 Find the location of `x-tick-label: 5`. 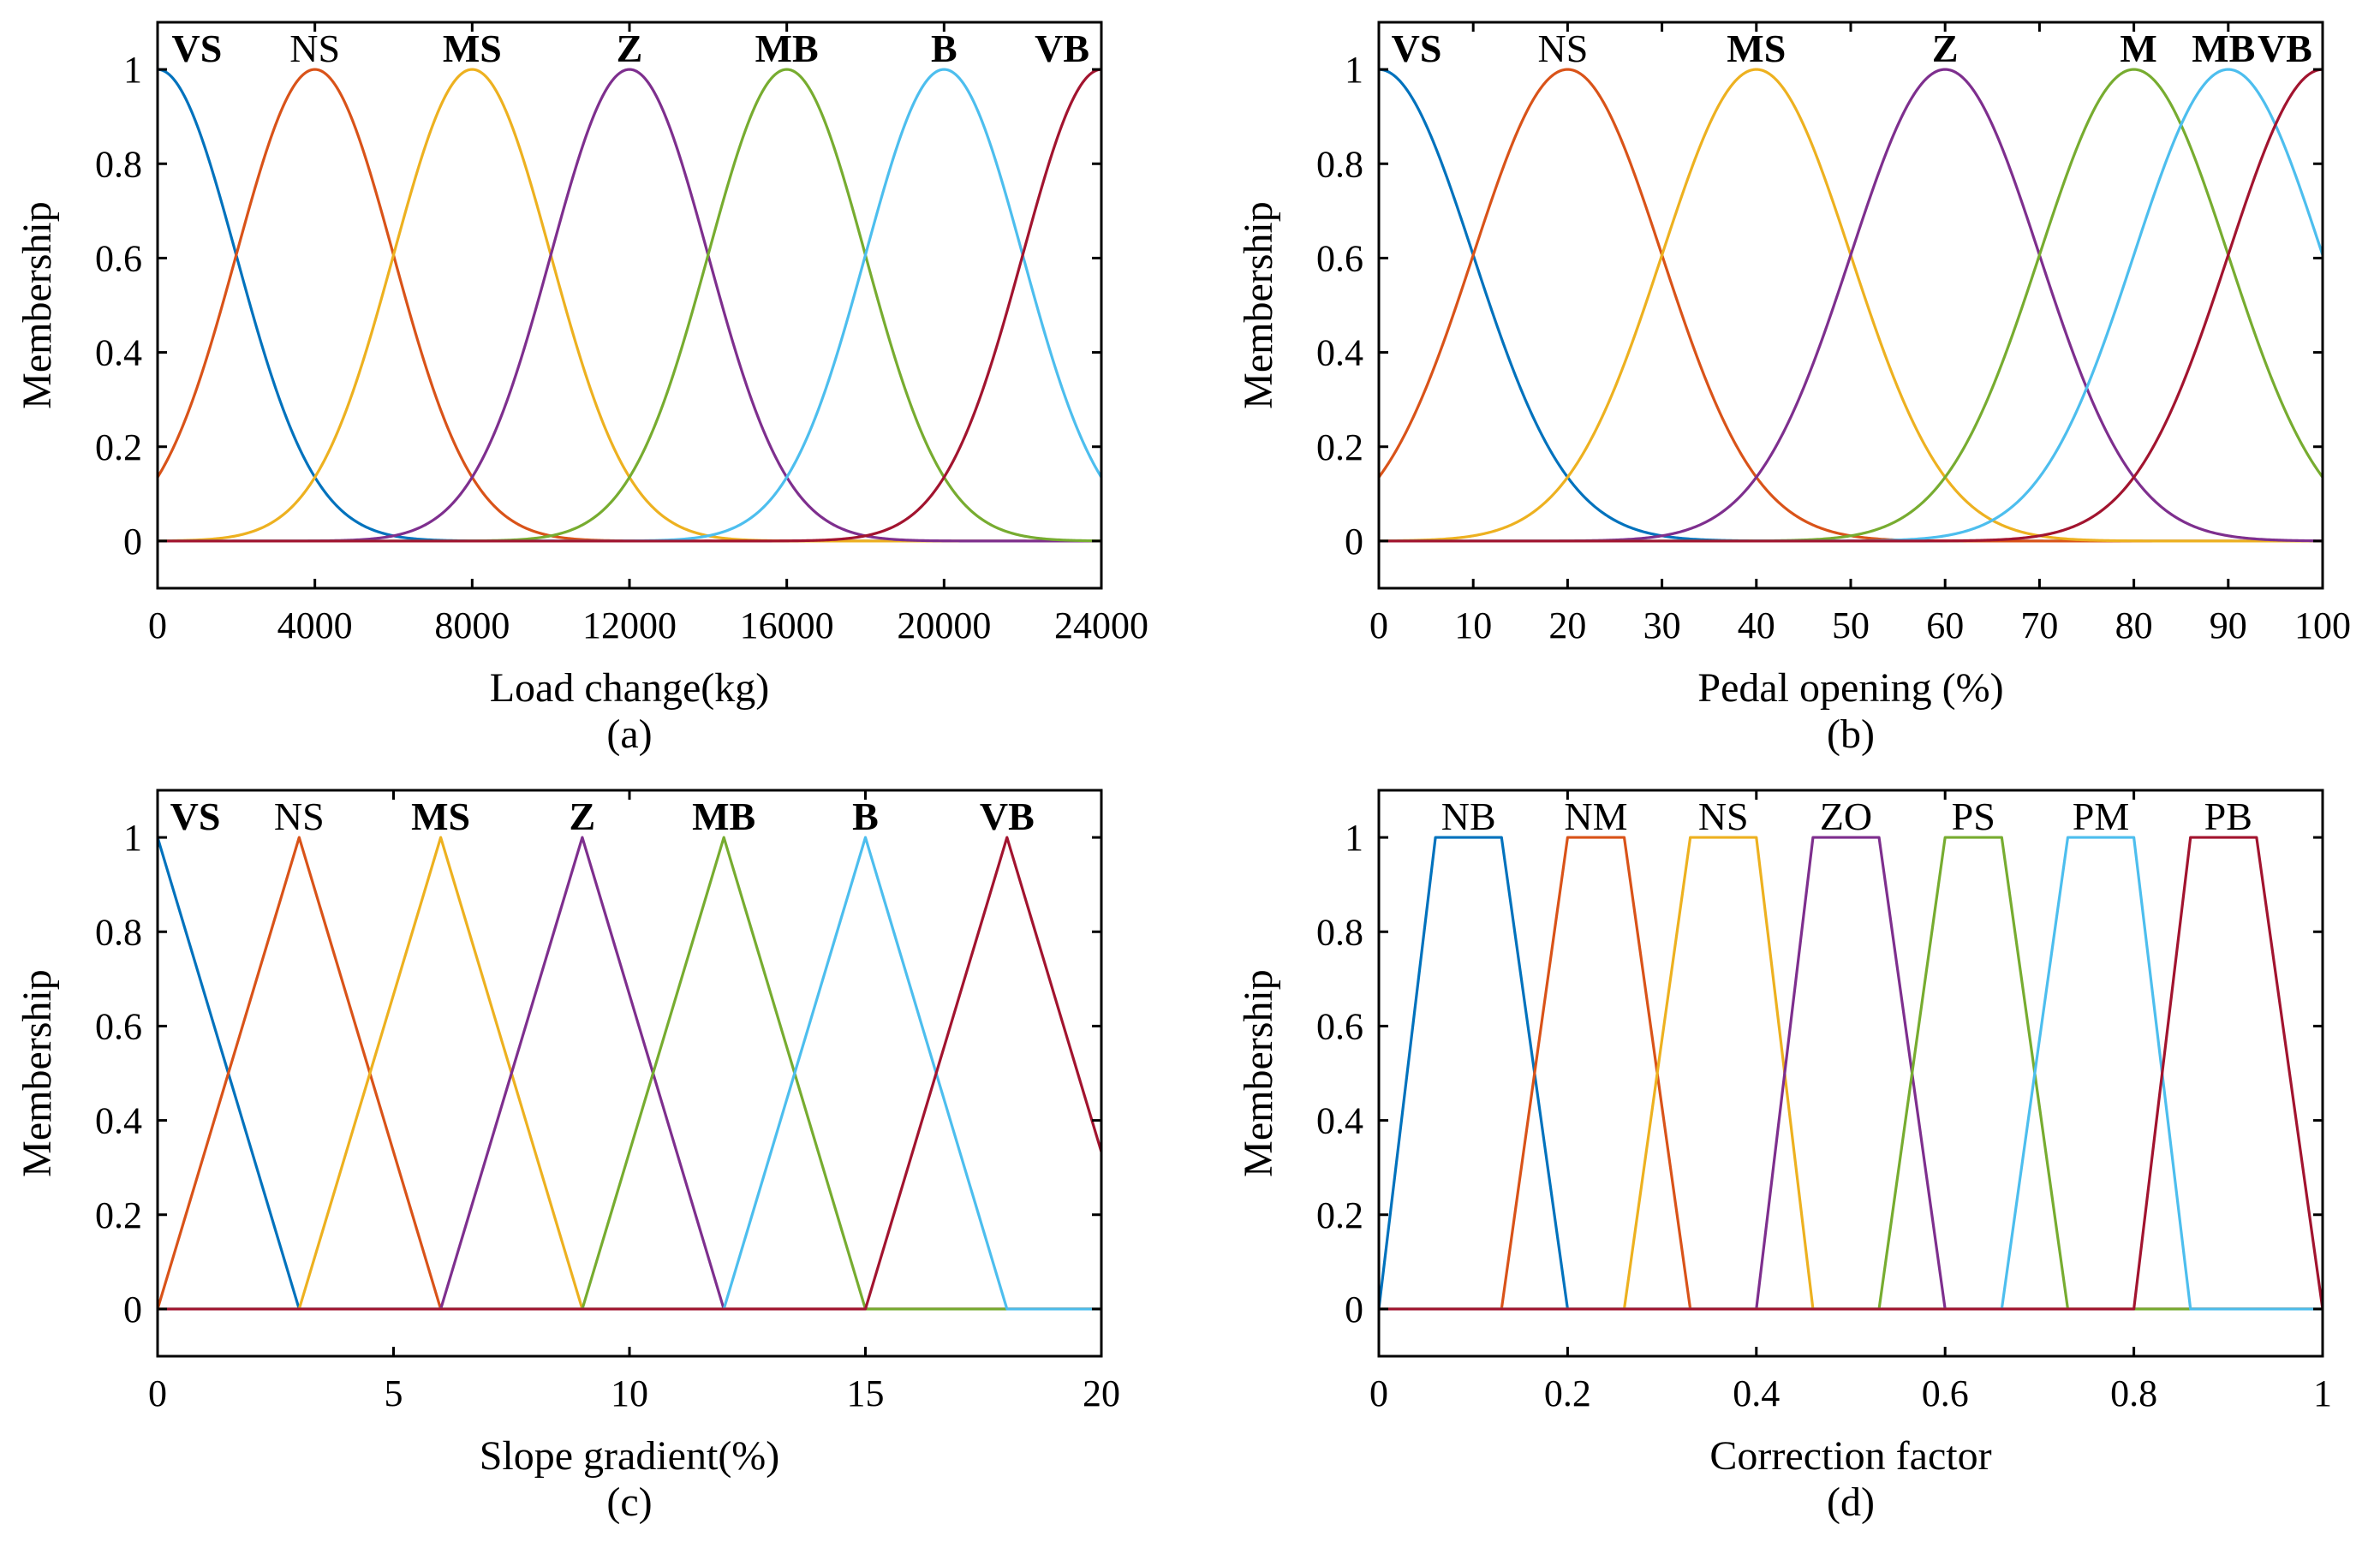

x-tick-label: 5 is located at coordinates (394, 1393).